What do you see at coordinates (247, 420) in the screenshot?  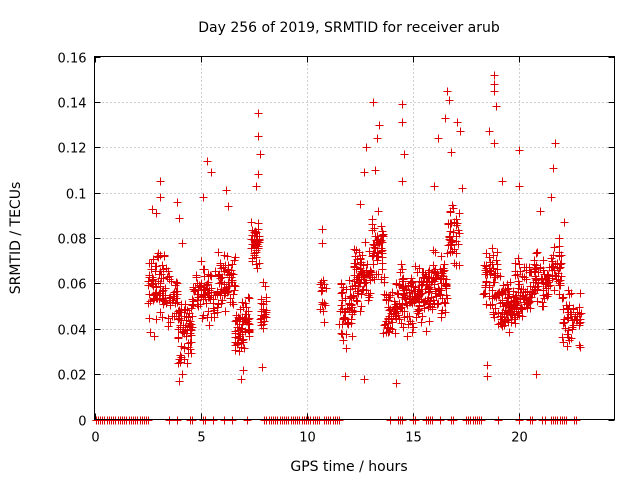 I see `zero-point` at bounding box center [247, 420].